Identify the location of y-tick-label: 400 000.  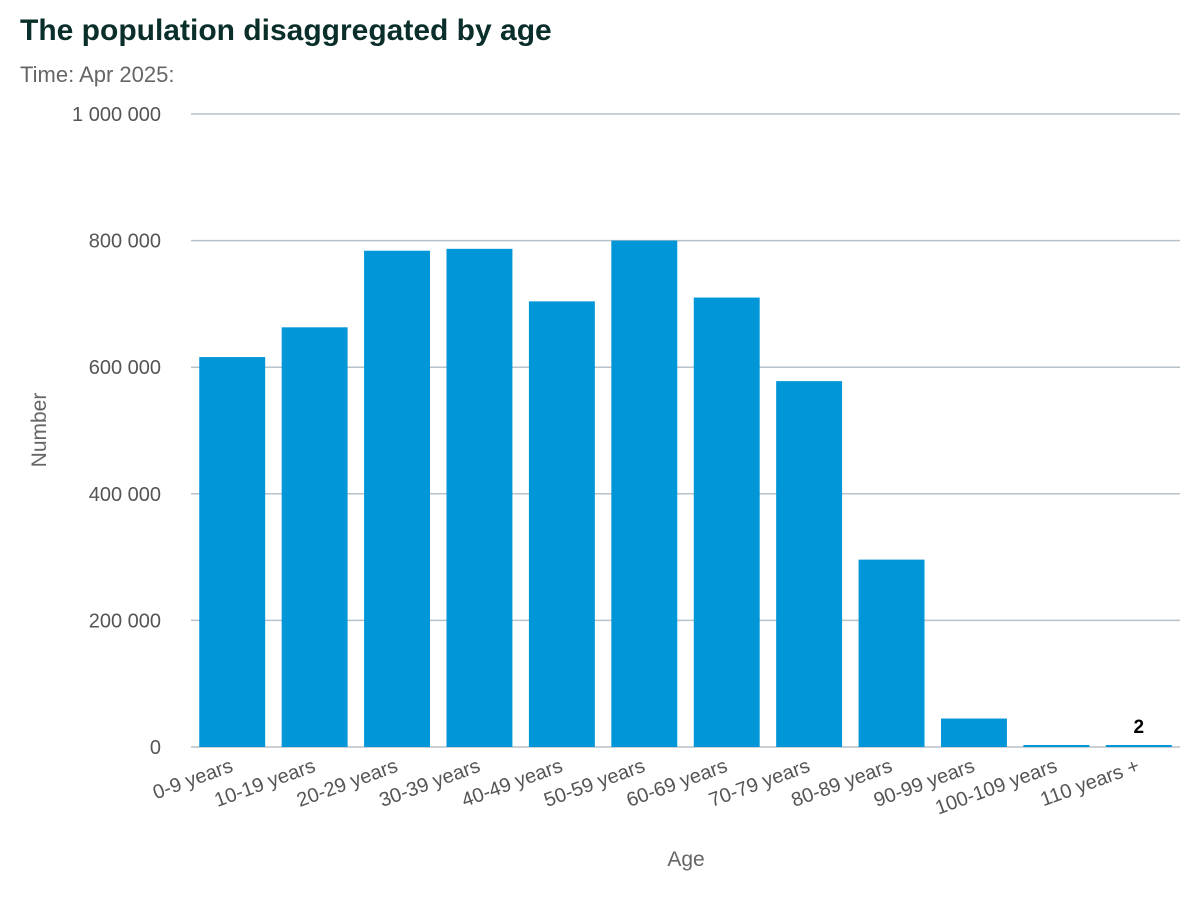
(125, 495).